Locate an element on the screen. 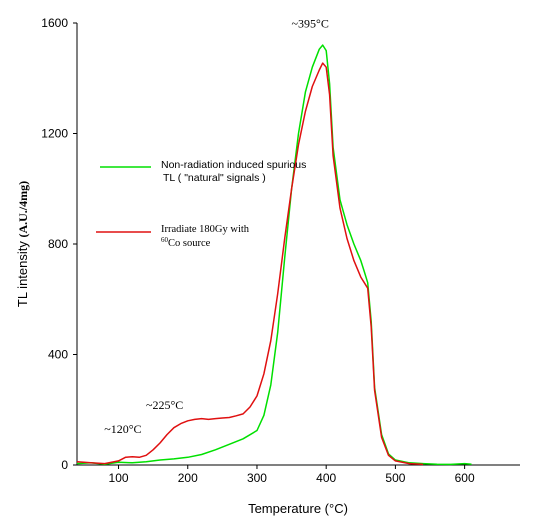 The height and width of the screenshot is (524, 550). annotation-peak-2: ~395°C is located at coordinates (310, 23).